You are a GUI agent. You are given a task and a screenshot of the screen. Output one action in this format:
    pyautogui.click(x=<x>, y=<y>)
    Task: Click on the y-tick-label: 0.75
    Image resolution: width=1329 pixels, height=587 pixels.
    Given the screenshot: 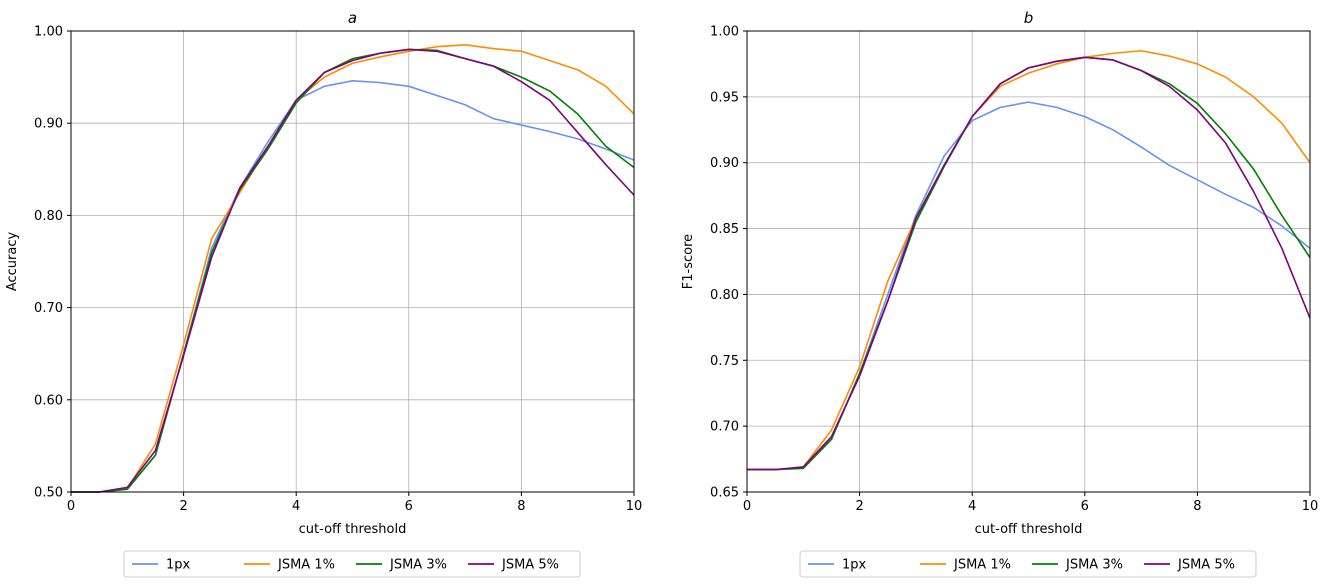 What is the action you would take?
    pyautogui.click(x=724, y=361)
    